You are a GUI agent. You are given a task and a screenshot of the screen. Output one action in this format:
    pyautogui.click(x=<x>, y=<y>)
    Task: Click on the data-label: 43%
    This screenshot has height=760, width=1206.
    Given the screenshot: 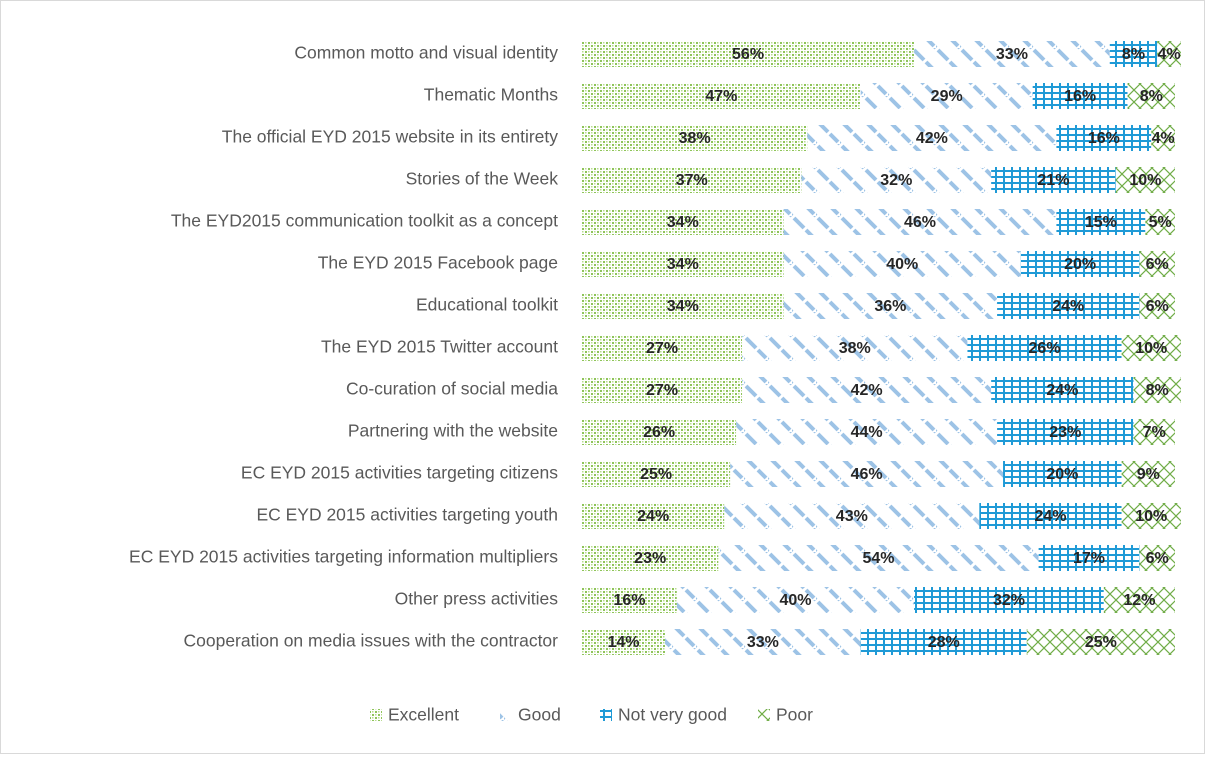 What is the action you would take?
    pyautogui.click(x=852, y=516)
    